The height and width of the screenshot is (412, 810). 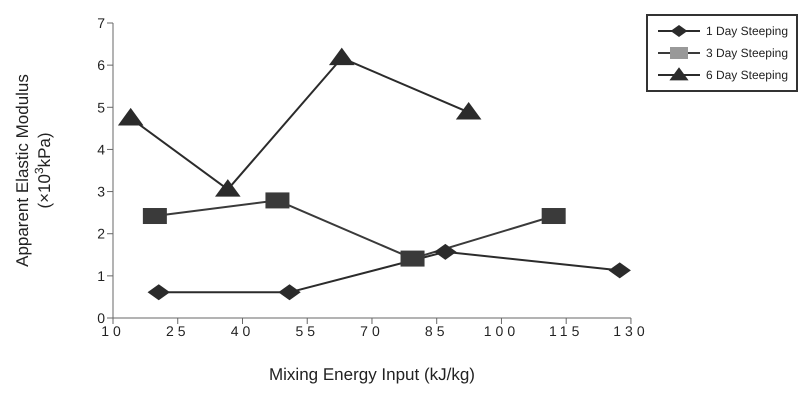 I want to click on y-tick-label: 5, so click(x=101, y=107).